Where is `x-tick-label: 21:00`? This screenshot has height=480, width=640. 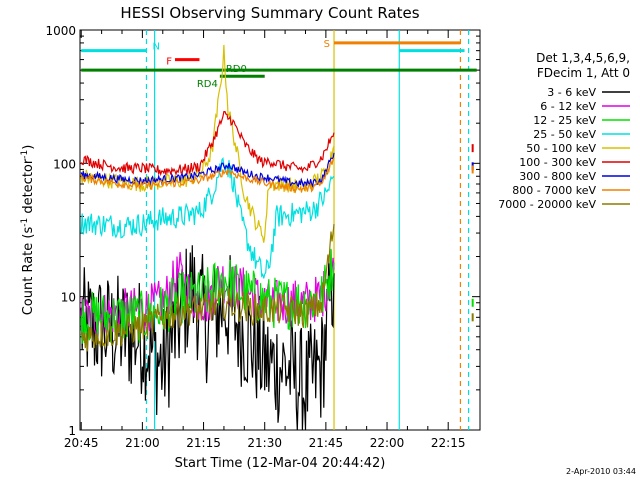
x-tick-label: 21:00 is located at coordinates (142, 443).